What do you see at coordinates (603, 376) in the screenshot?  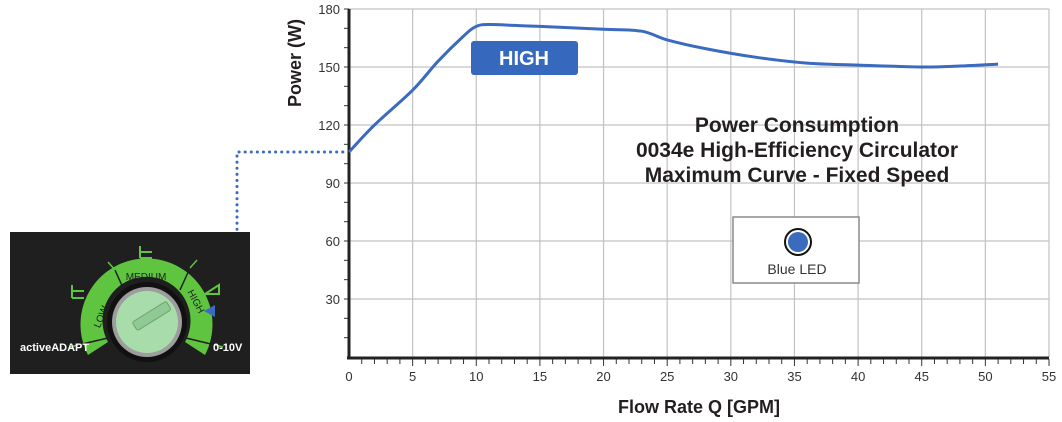 I see `x-tick-label: 20` at bounding box center [603, 376].